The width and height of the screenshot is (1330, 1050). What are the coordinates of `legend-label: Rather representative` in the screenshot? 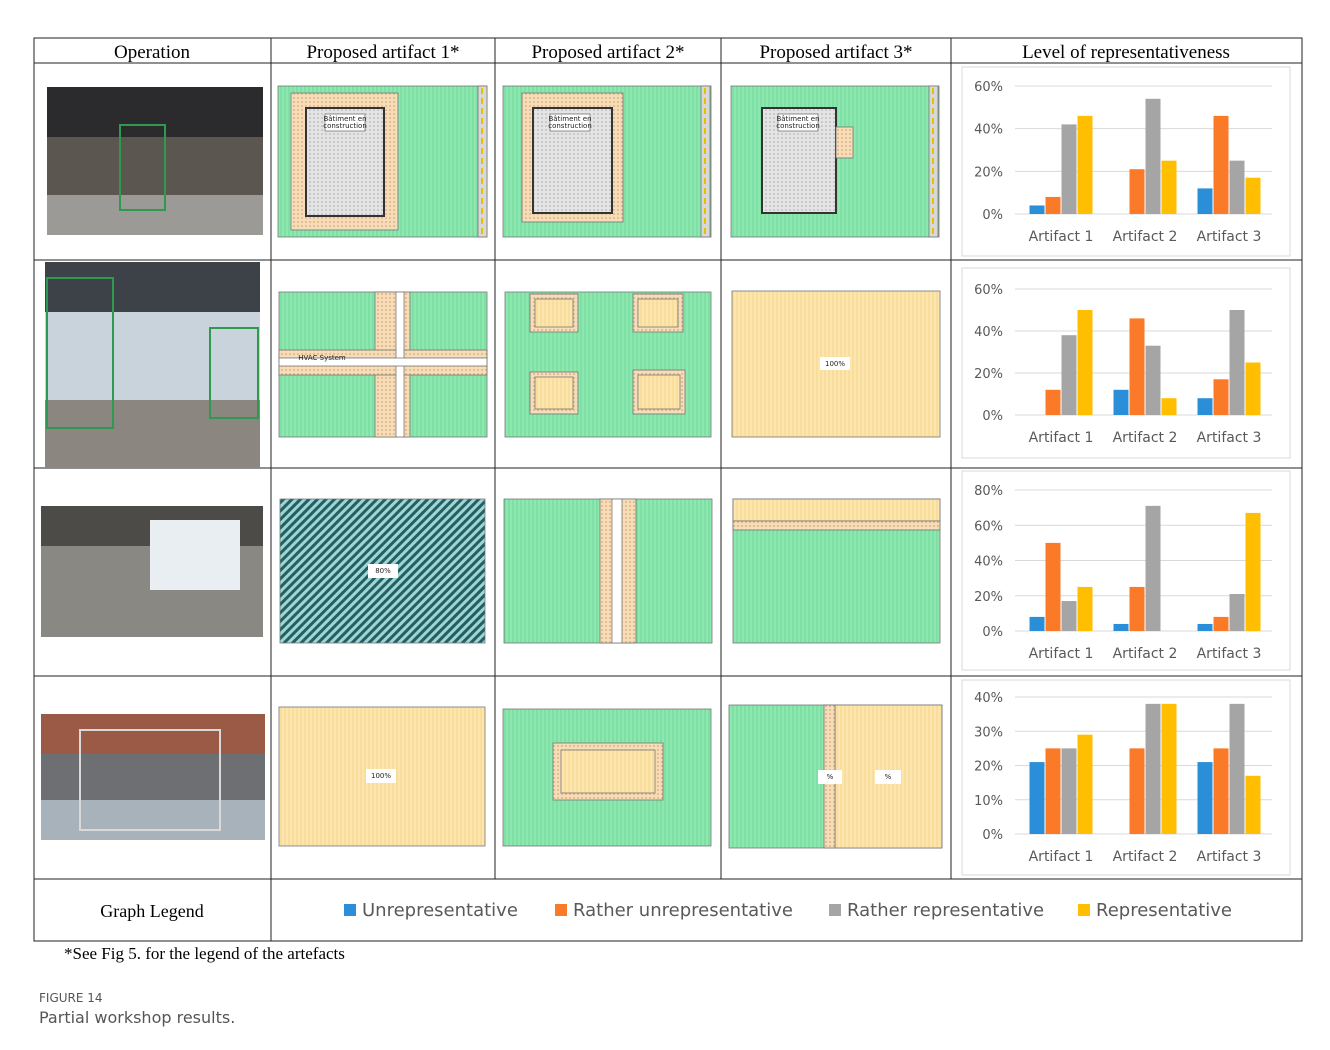 It's located at (945, 910).